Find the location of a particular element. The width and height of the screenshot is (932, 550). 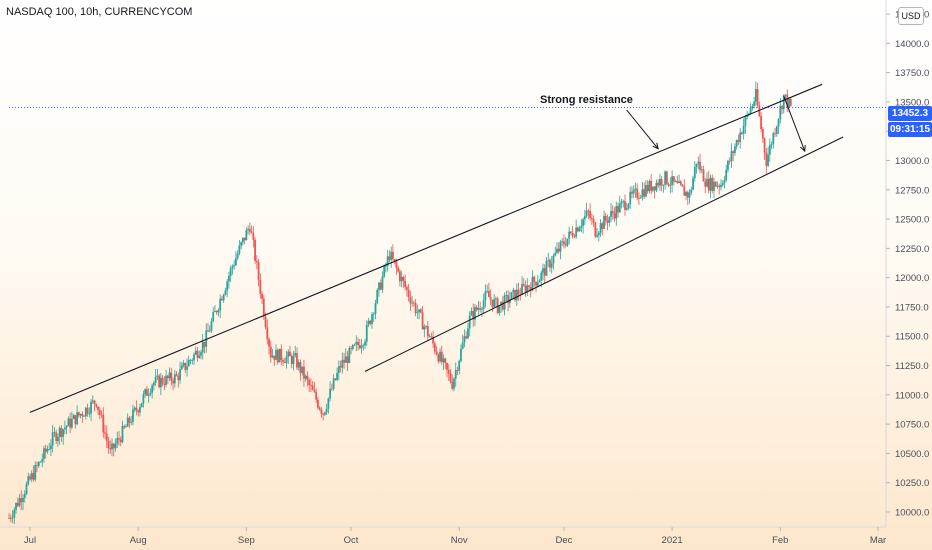

countdown-tag: 09:31:15 is located at coordinates (910, 129).